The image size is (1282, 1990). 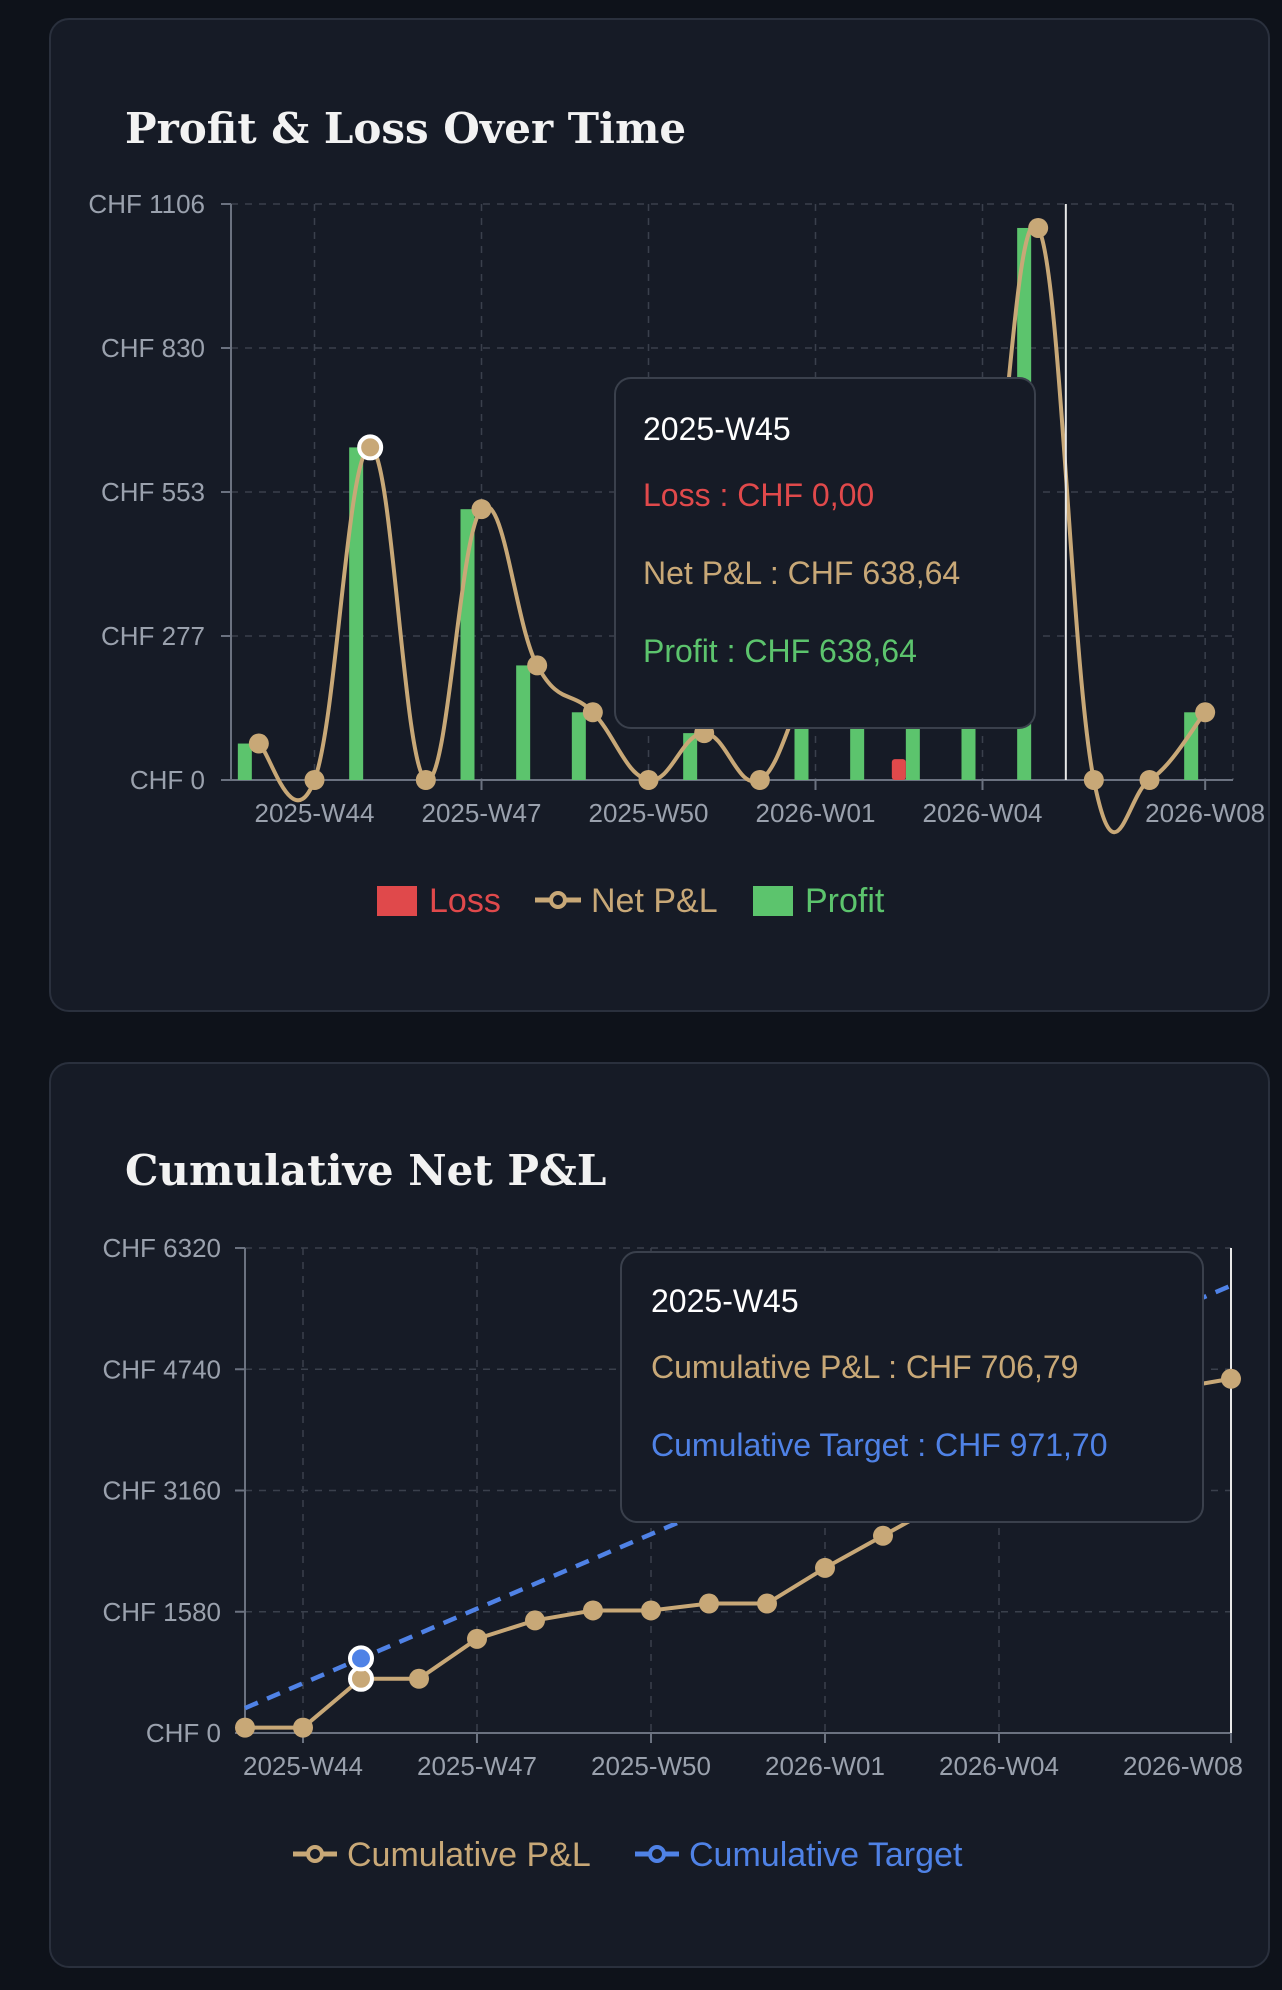 I want to click on legend-marker-cumulative-pl, so click(x=315, y=1854).